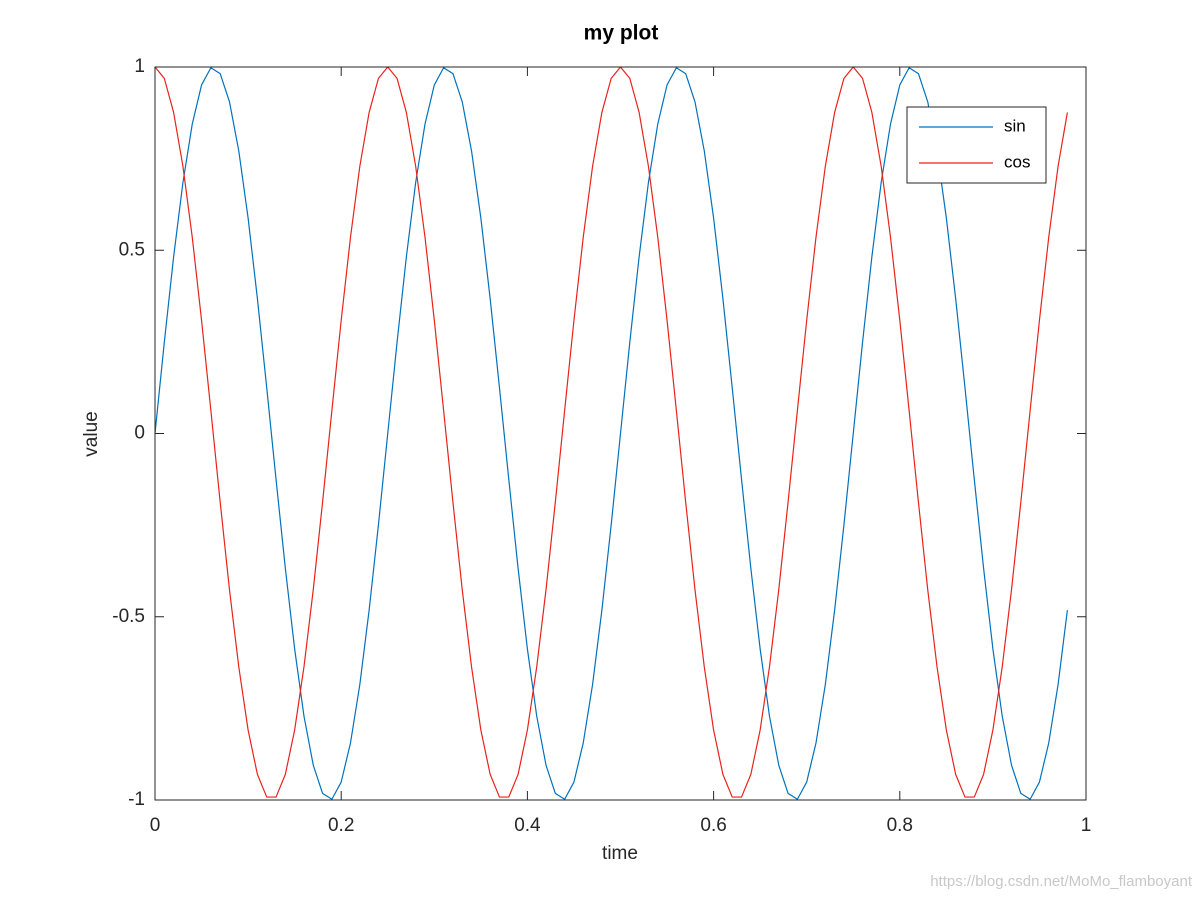  What do you see at coordinates (91, 433) in the screenshot?
I see `y-axis-label: value` at bounding box center [91, 433].